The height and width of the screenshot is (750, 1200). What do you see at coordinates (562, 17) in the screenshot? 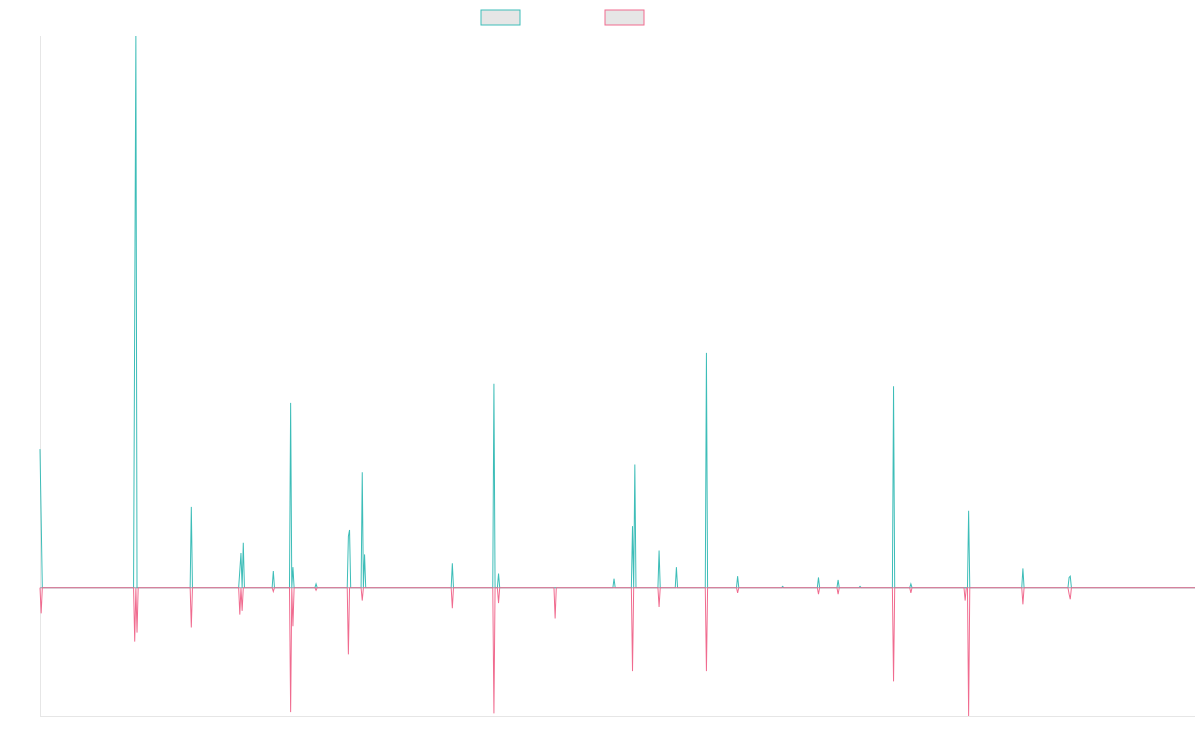
I see `legend` at bounding box center [562, 17].